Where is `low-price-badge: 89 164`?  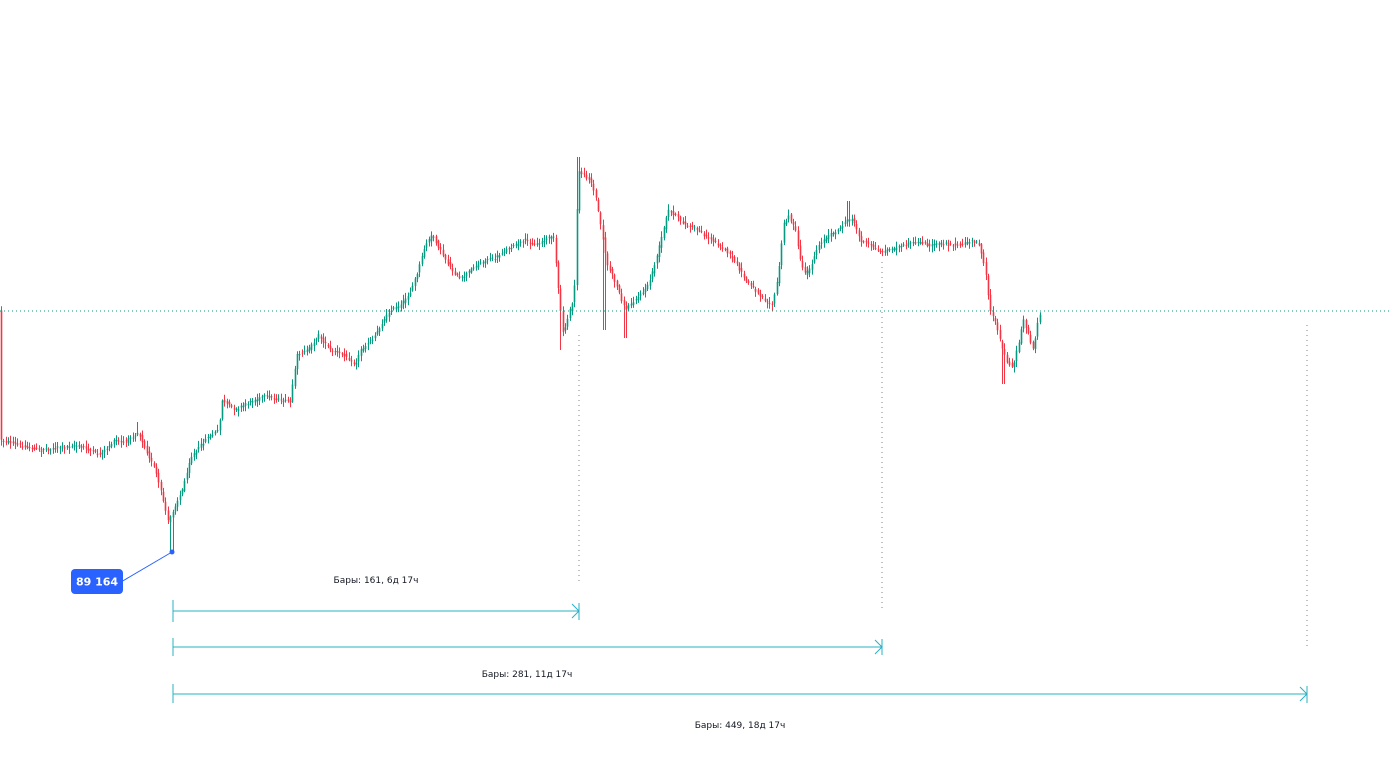 low-price-badge: 89 164 is located at coordinates (97, 581).